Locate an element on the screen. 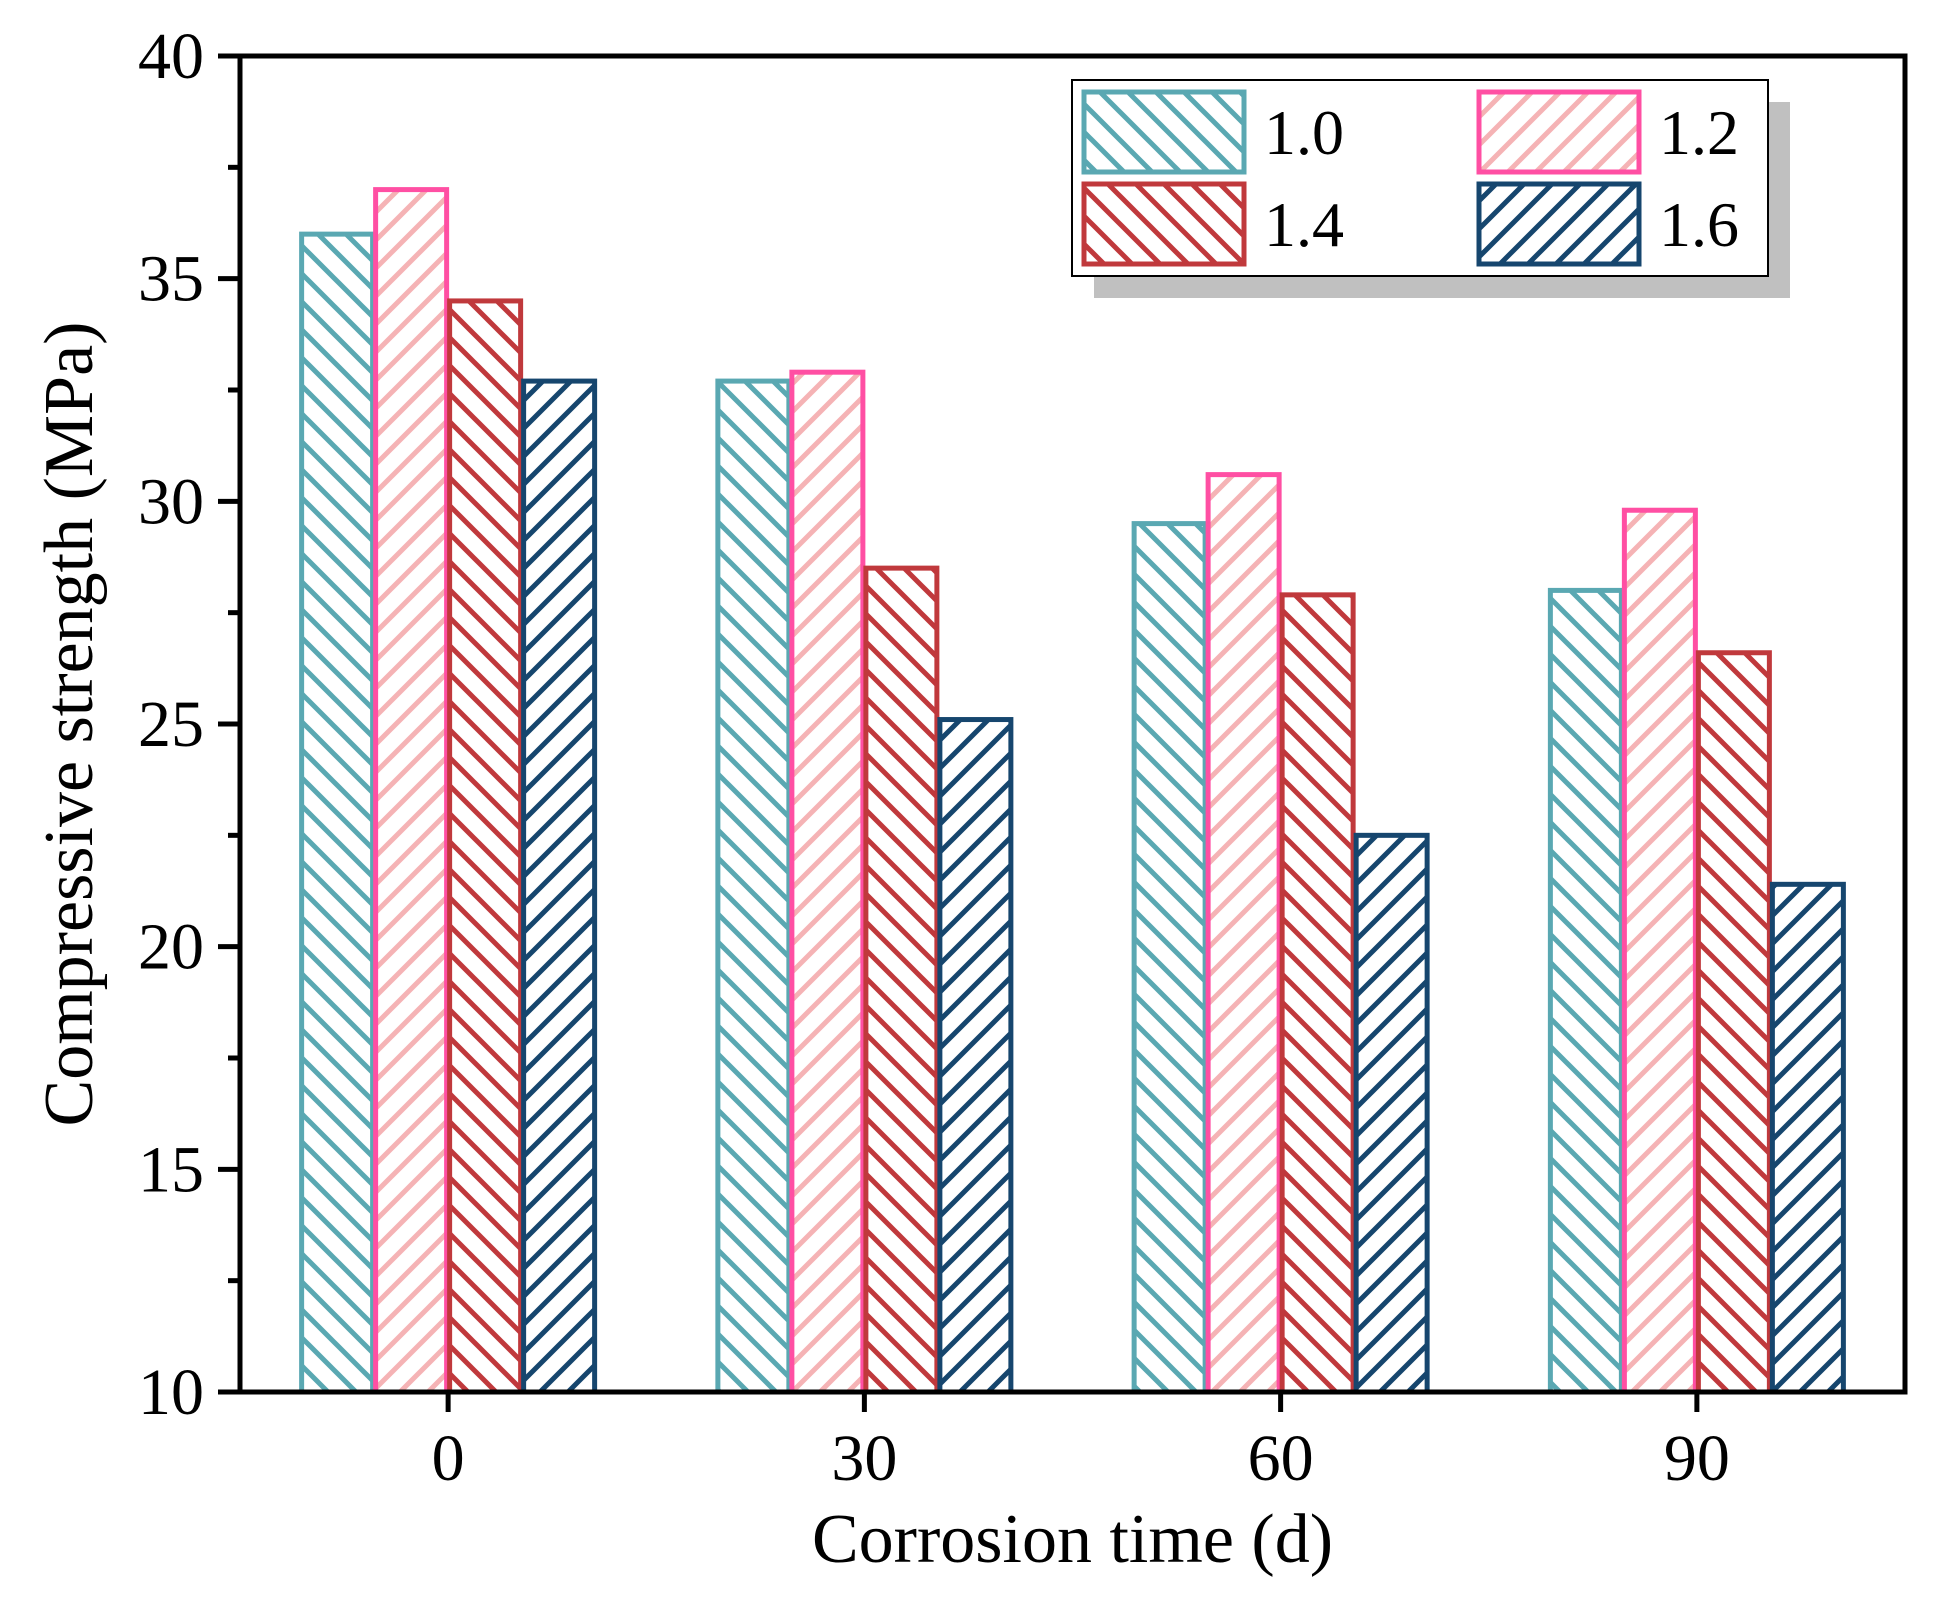 This screenshot has width=1935, height=1602. bar-1.2-0 is located at coordinates (411, 791).